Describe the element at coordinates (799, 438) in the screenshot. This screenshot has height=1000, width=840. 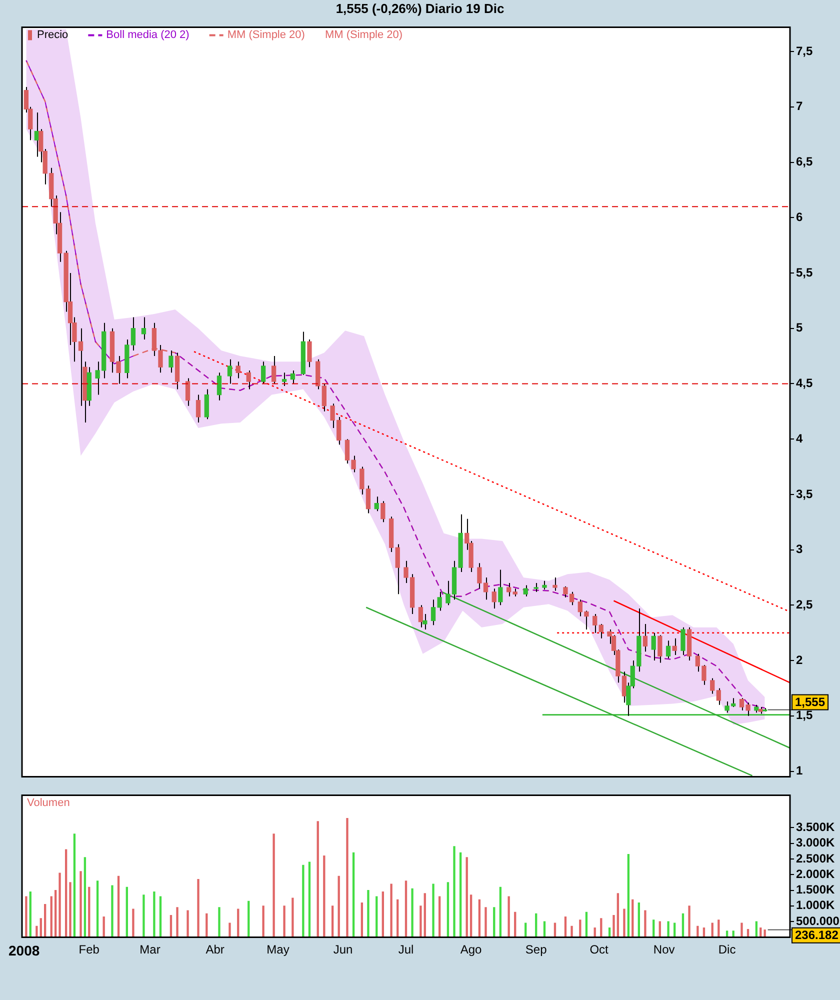
I see `y-tick-label: 4` at that location.